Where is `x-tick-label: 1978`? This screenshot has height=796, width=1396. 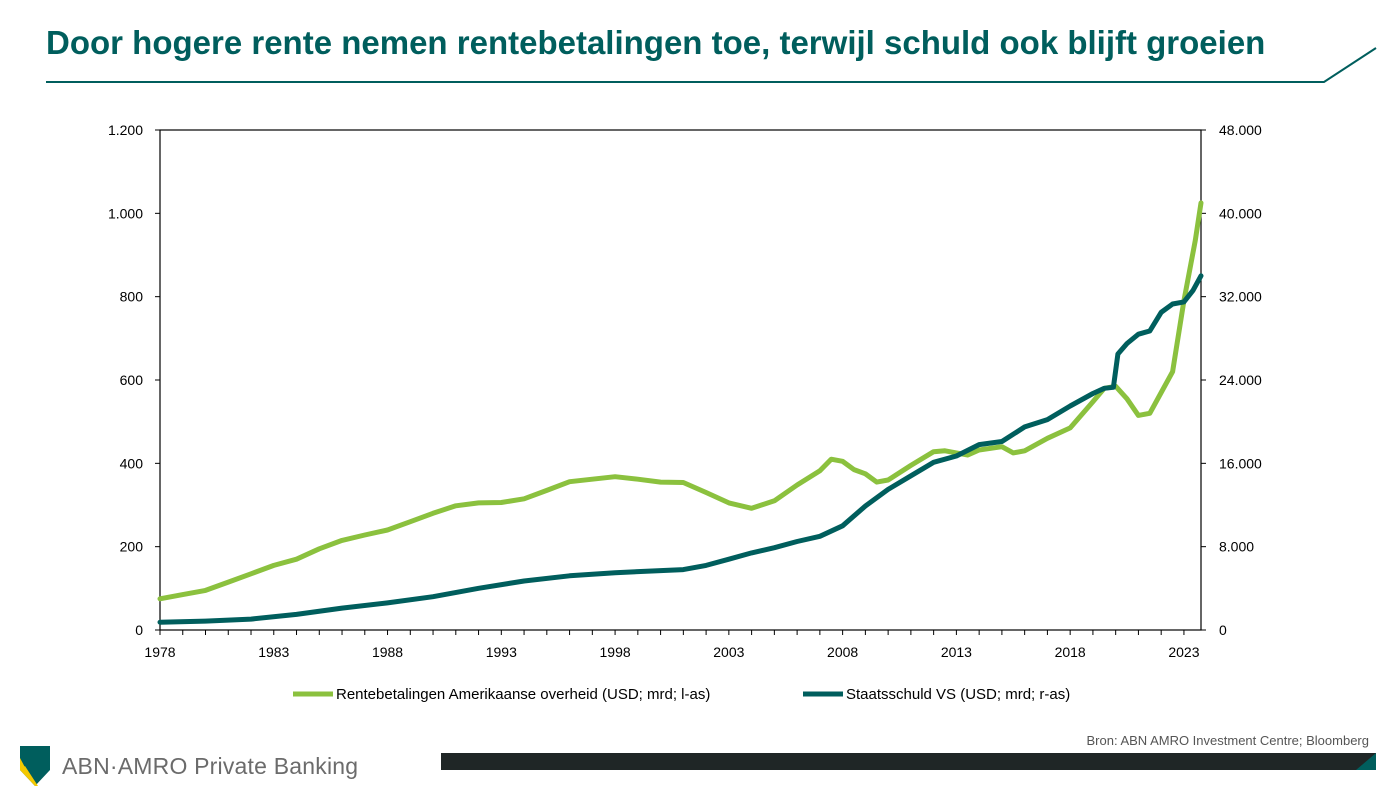
x-tick-label: 1978 is located at coordinates (159, 652).